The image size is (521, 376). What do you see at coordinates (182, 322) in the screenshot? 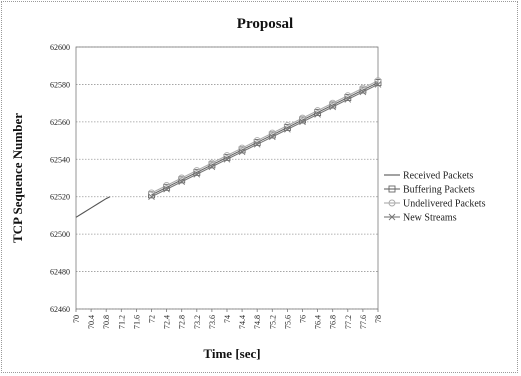
I see `x-tick-label: 72.8` at bounding box center [182, 322].